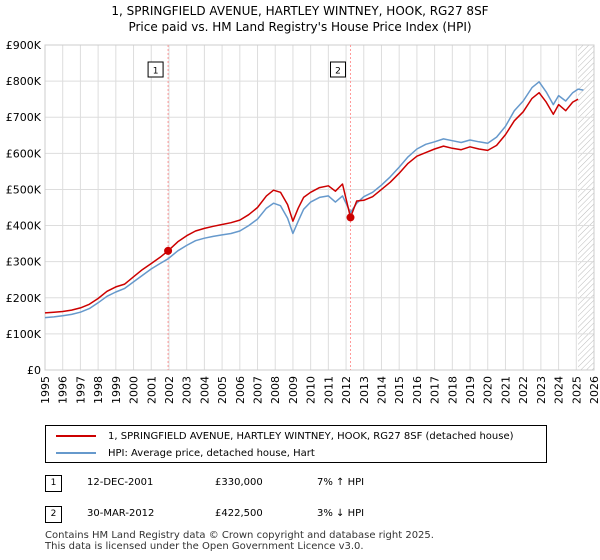 This screenshot has height=560, width=600. Describe the element at coordinates (134, 390) in the screenshot. I see `x-tick-label: 2000` at that location.